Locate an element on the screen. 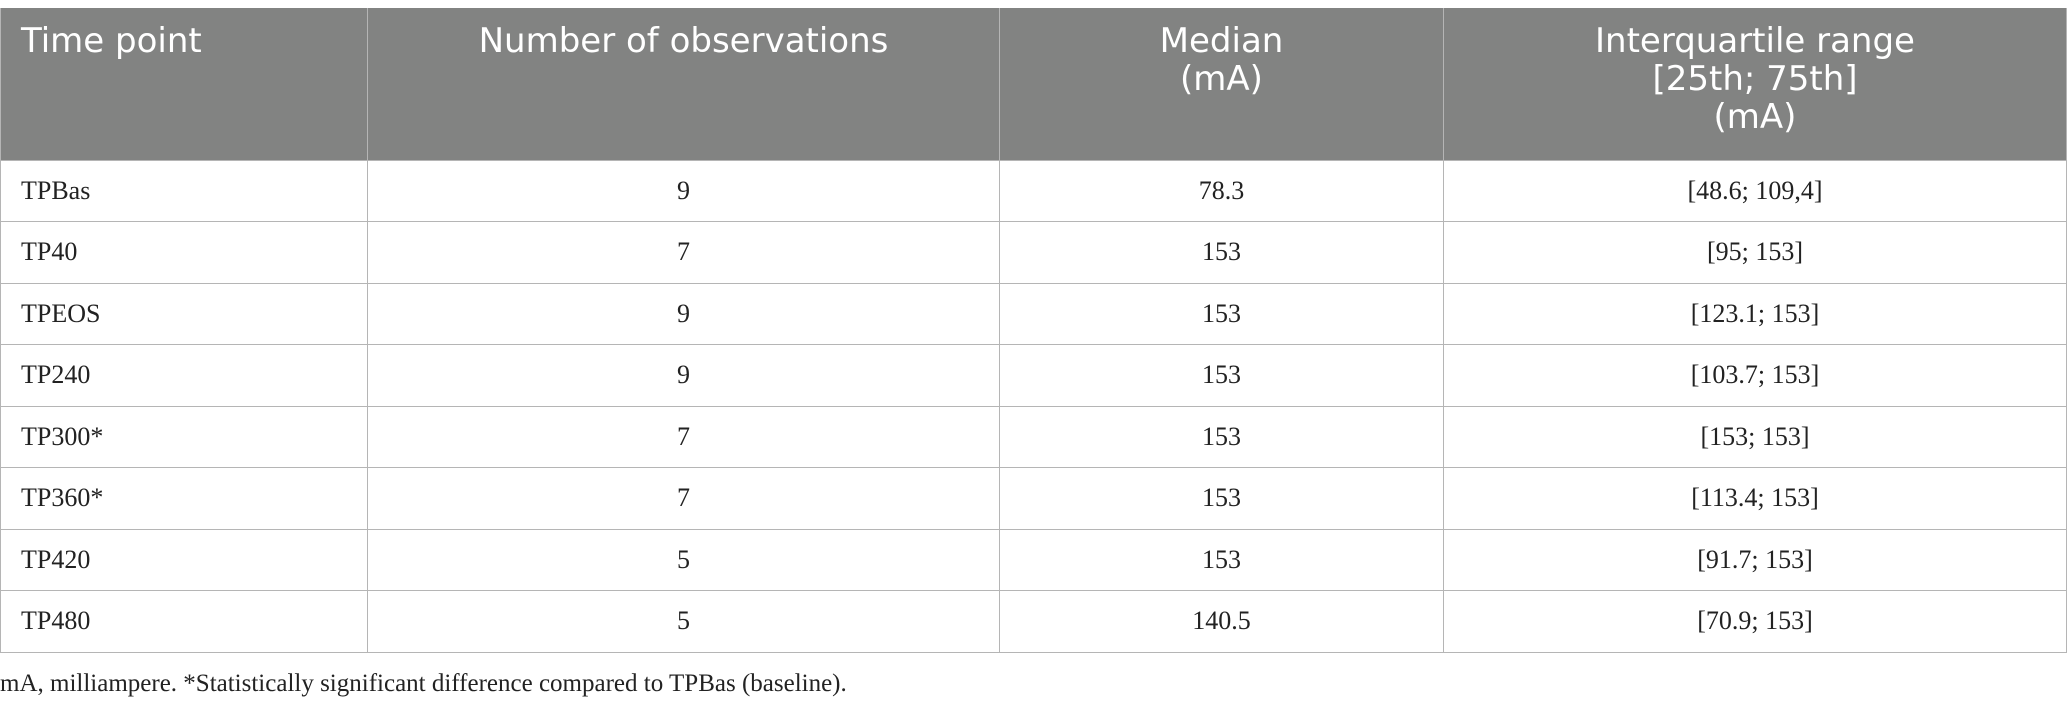 This screenshot has width=2067, height=711. table-row: TP300* 7 153 [153; 153] is located at coordinates (1033, 436).